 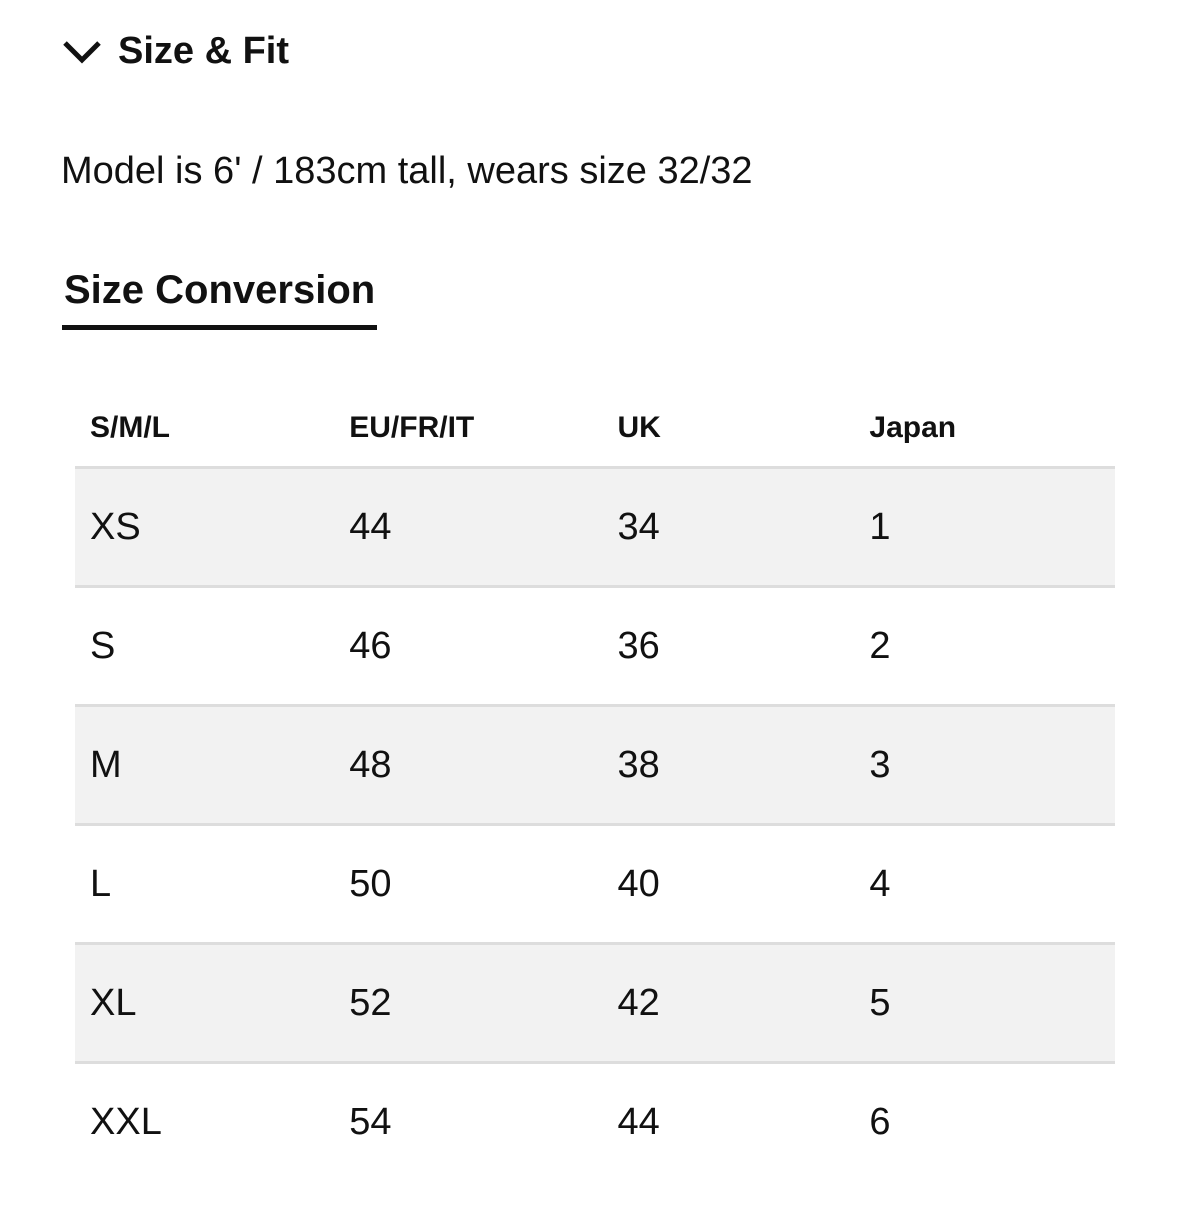 I want to click on table-cell: 54, so click(x=370, y=1121).